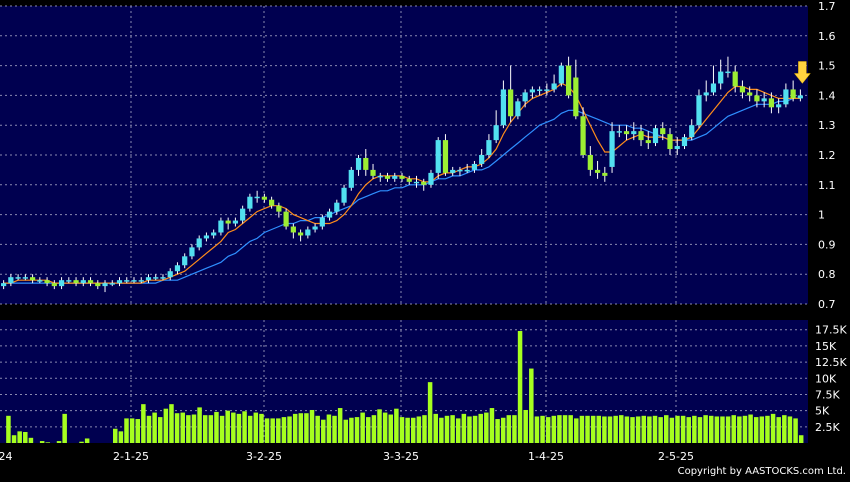 Image resolution: width=850 pixels, height=482 pixels. What do you see at coordinates (827, 427) in the screenshot?
I see `volume-tick-label: 2.5K` at bounding box center [827, 427].